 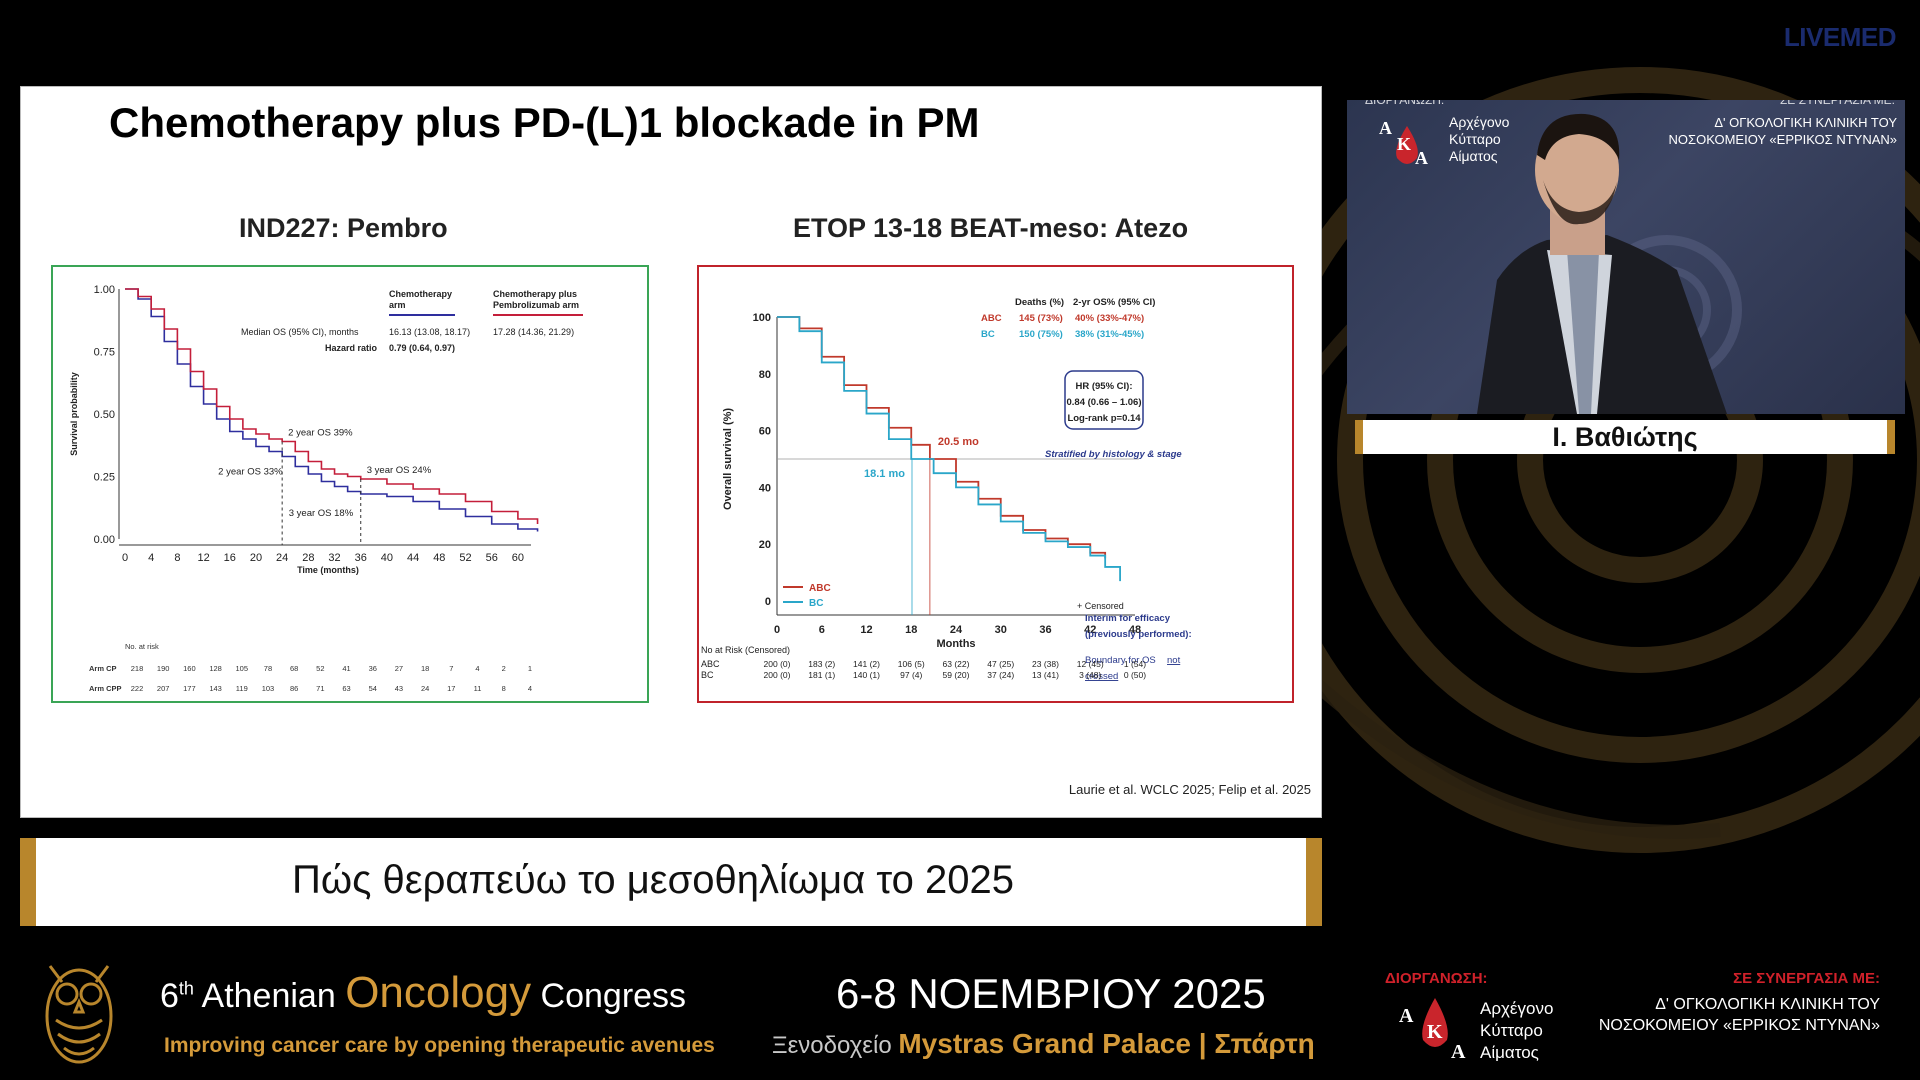 What do you see at coordinates (958, 442) in the screenshot?
I see `median-label-abc: 20.5 mo` at bounding box center [958, 442].